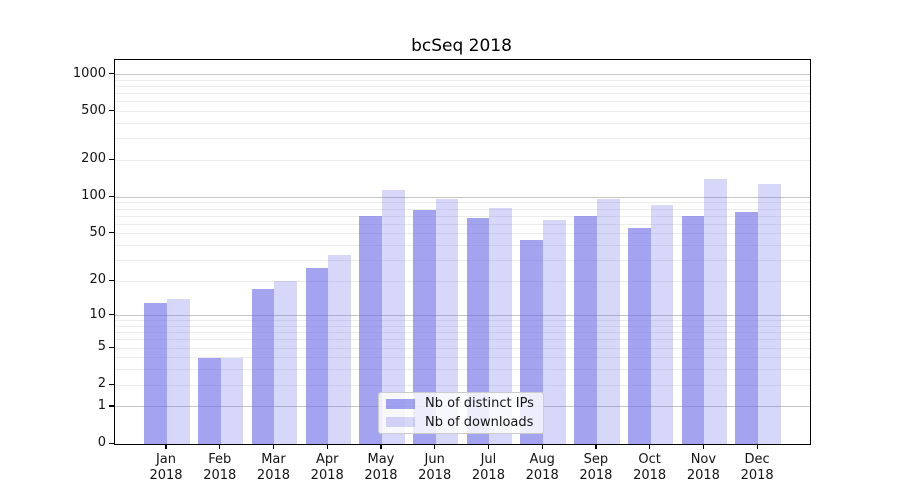  I want to click on x-tick-month: Apr, so click(327, 459).